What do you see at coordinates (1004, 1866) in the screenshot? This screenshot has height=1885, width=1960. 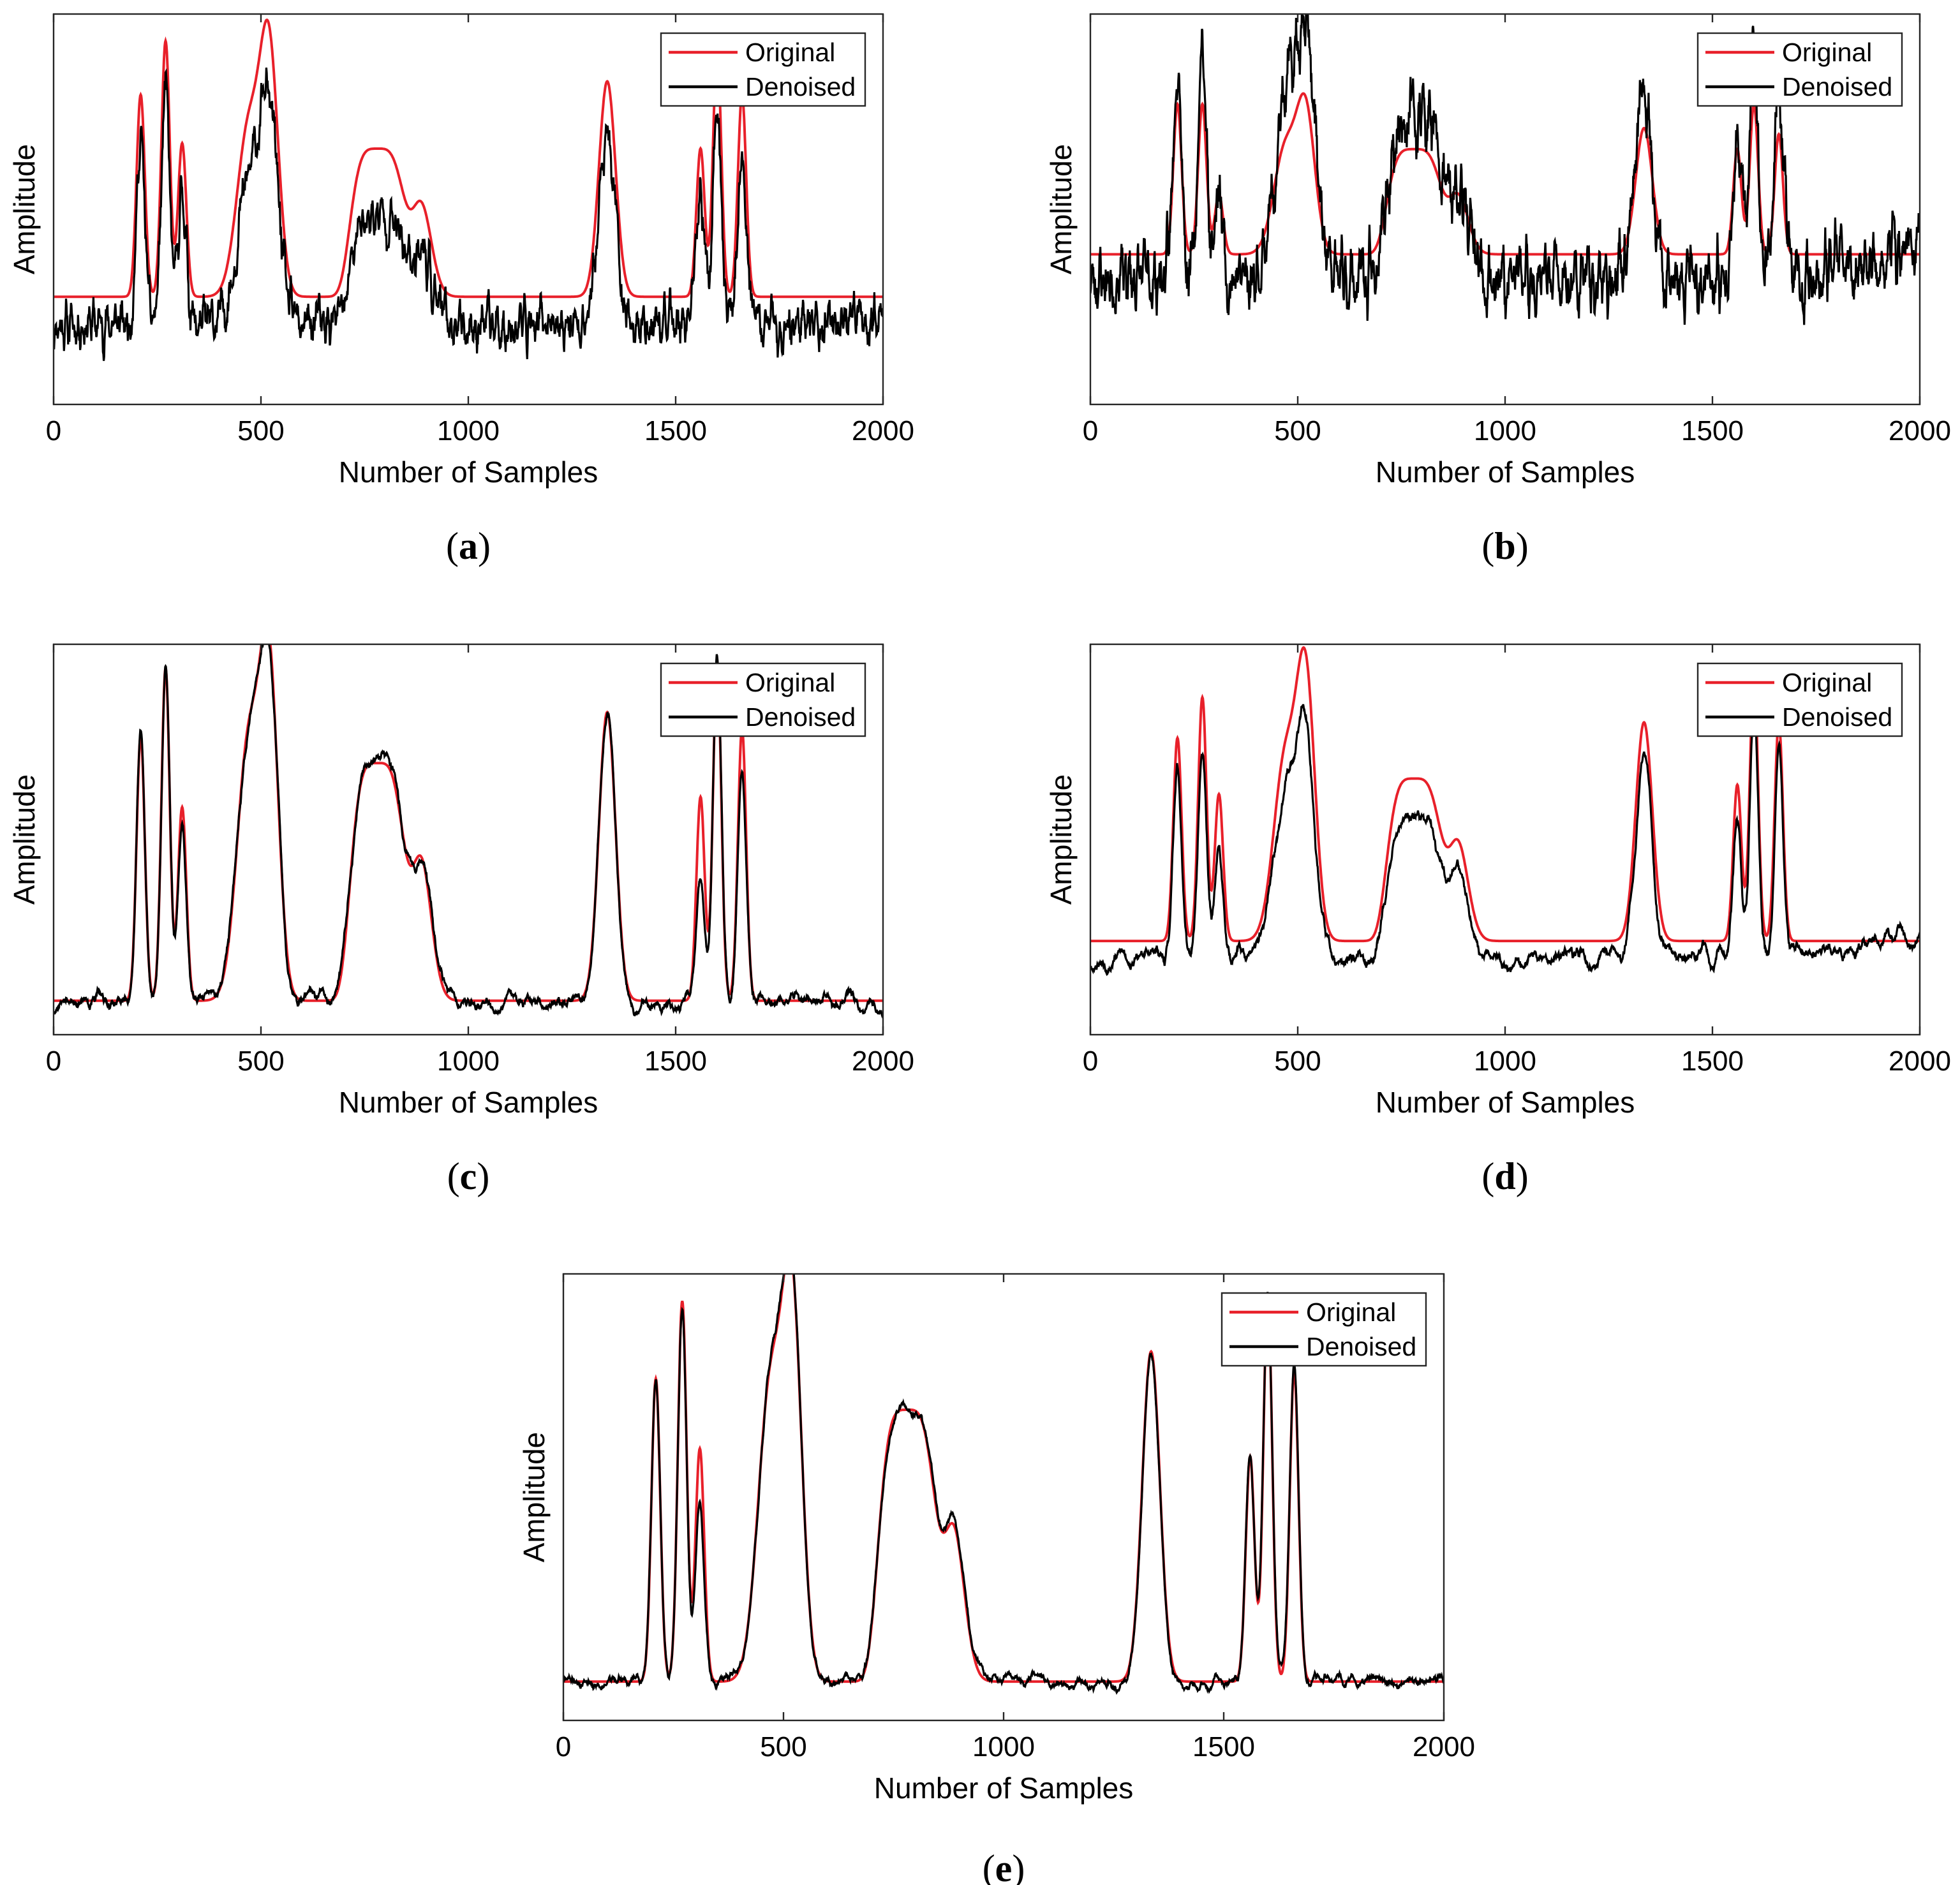 I see `panel-label-e: (e)` at bounding box center [1004, 1866].